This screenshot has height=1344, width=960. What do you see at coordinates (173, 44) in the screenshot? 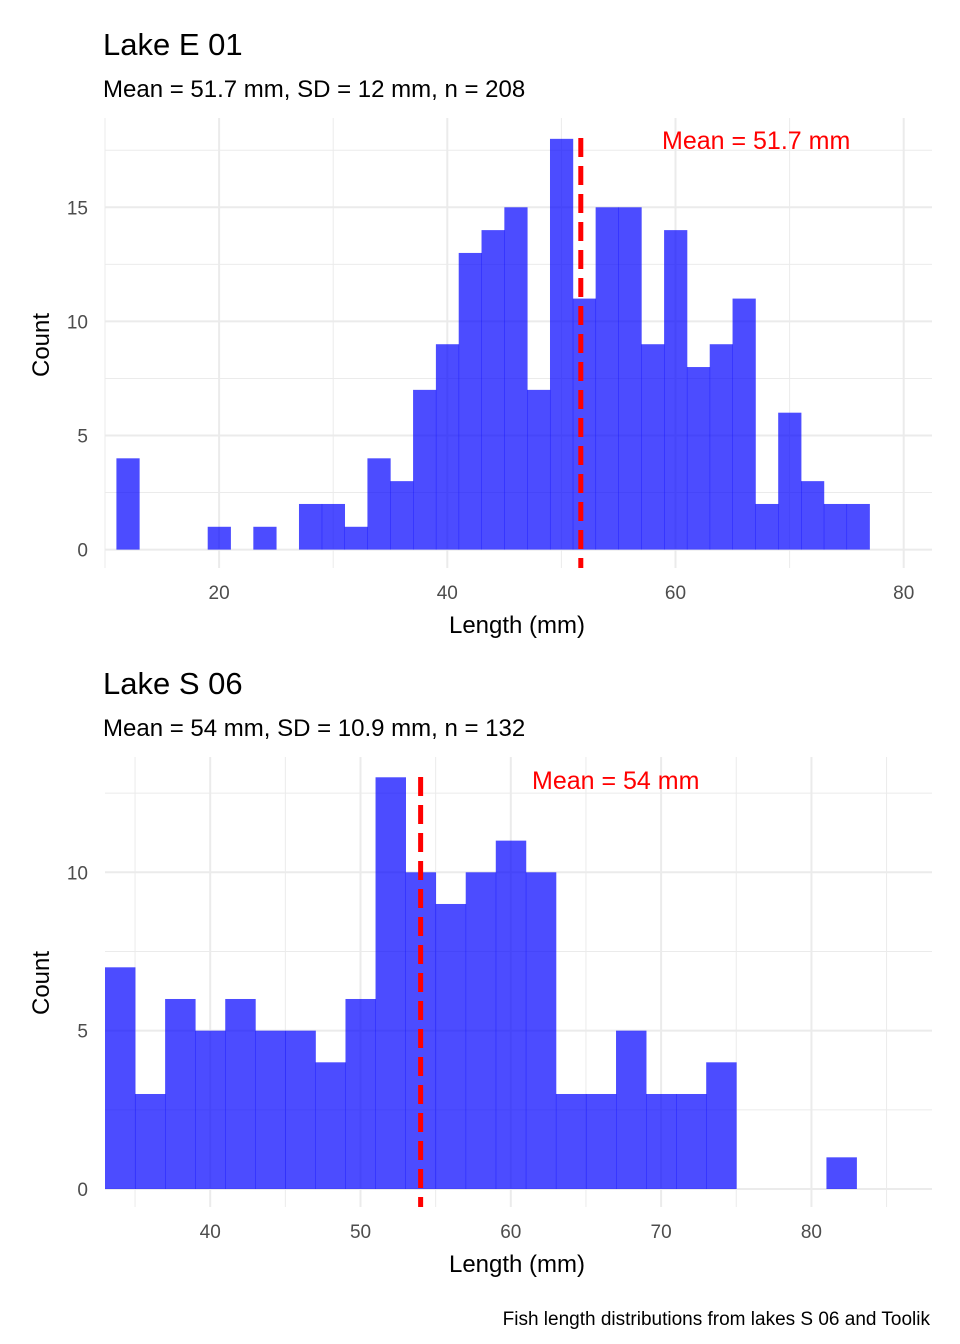
I see `chart-title: Lake E 01` at bounding box center [173, 44].